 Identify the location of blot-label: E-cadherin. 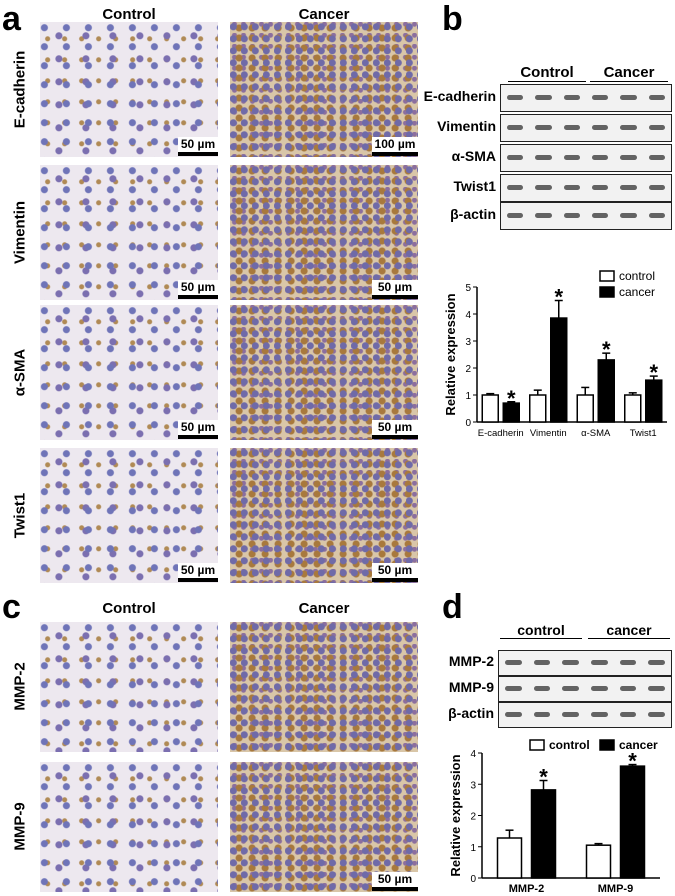
(459, 96).